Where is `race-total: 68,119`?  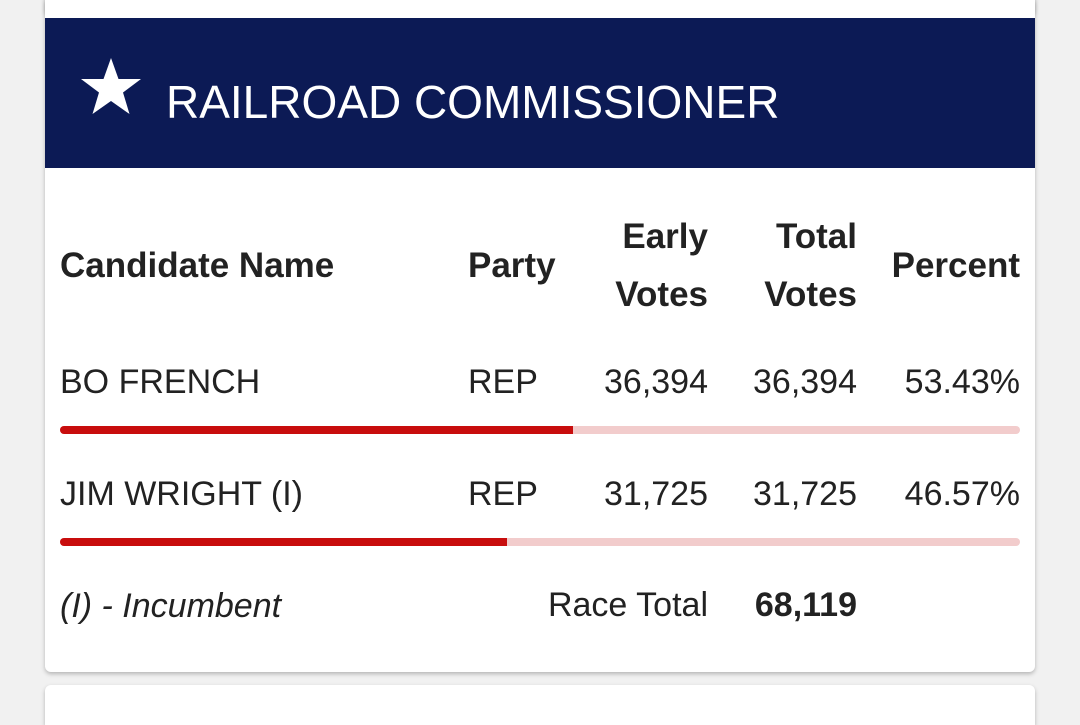 race-total: 68,119 is located at coordinates (805, 605).